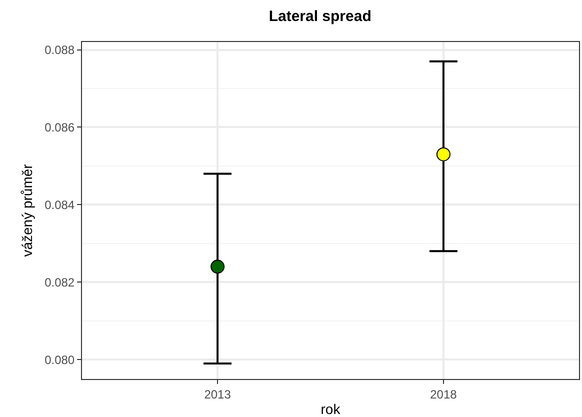 Image resolution: width=582 pixels, height=417 pixels. Describe the element at coordinates (59, 49) in the screenshot. I see `y-tick-label: 0.088` at that location.